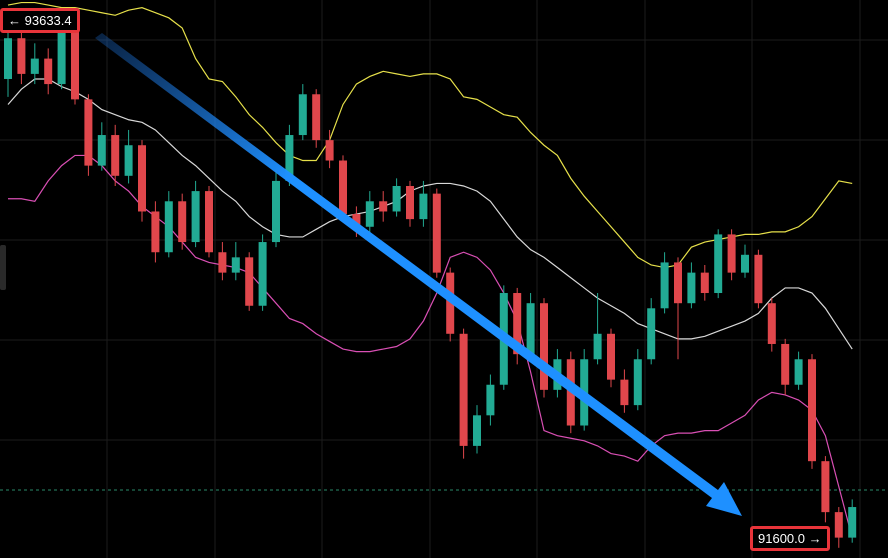 This screenshot has width=888, height=558. What do you see at coordinates (3, 267) in the screenshot?
I see `side-handle` at bounding box center [3, 267].